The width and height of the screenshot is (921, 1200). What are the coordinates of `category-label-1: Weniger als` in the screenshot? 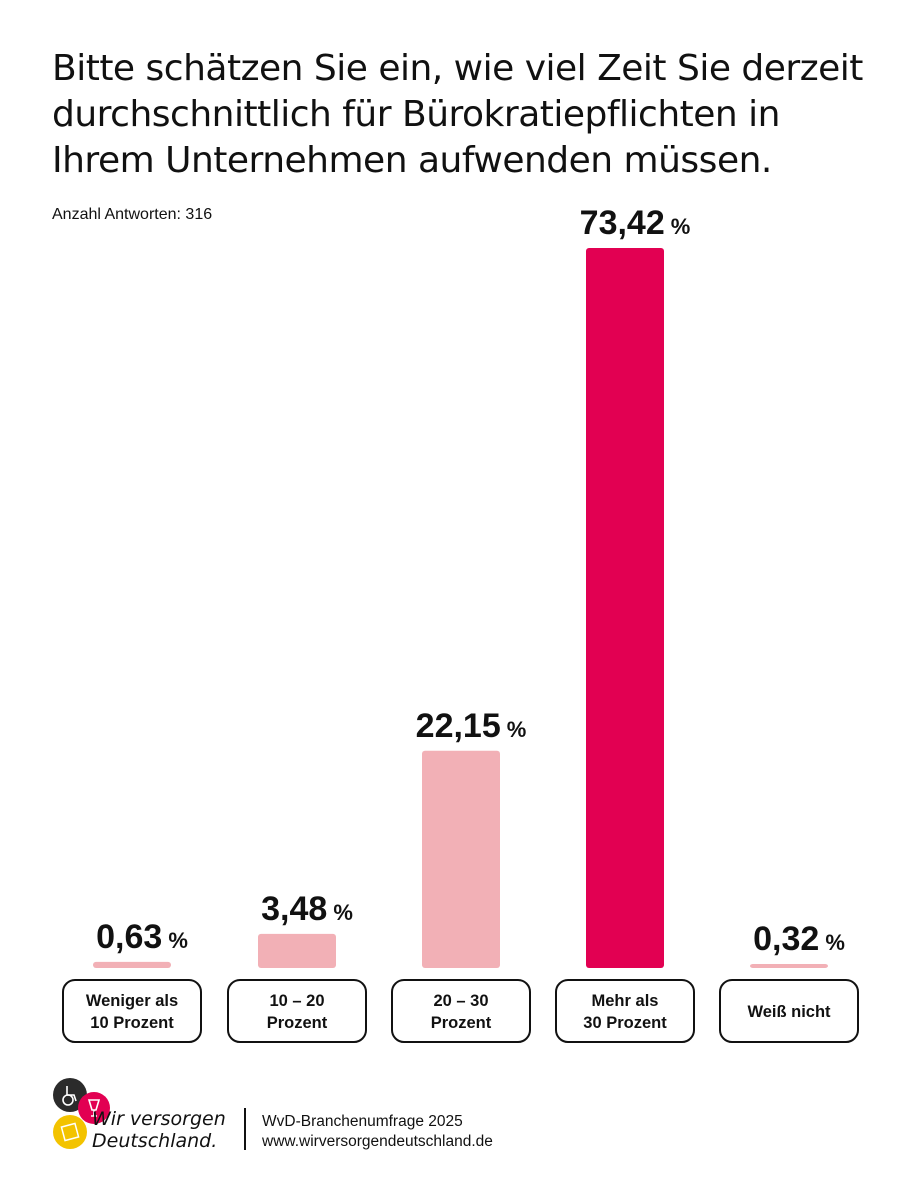 It's located at (132, 1001).